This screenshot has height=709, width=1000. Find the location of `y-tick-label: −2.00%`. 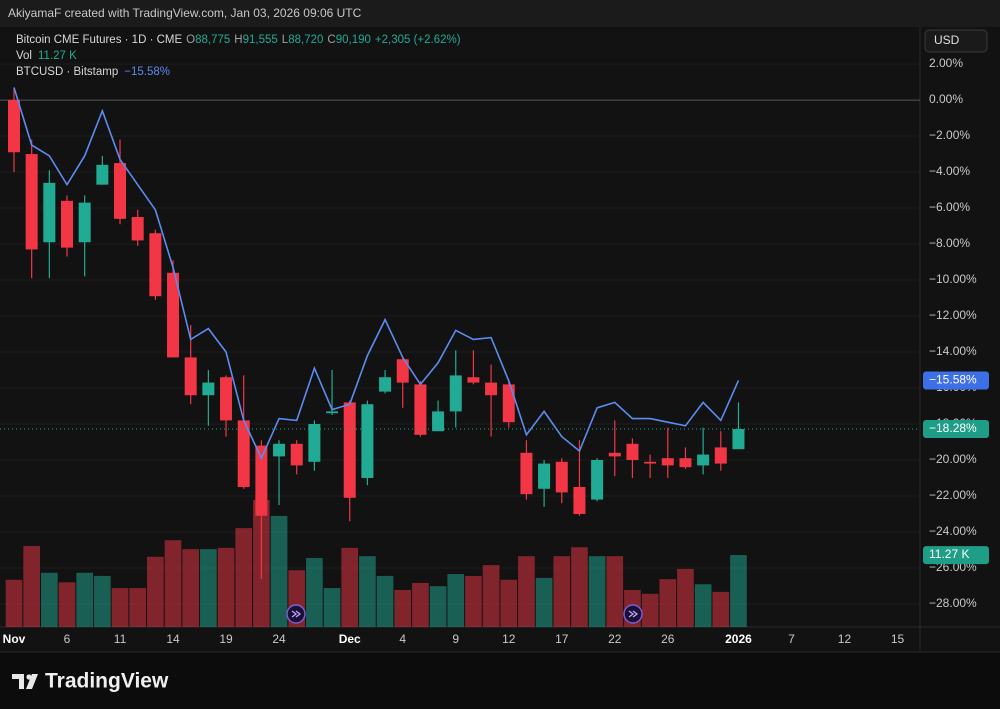

y-tick-label: −2.00% is located at coordinates (949, 135).